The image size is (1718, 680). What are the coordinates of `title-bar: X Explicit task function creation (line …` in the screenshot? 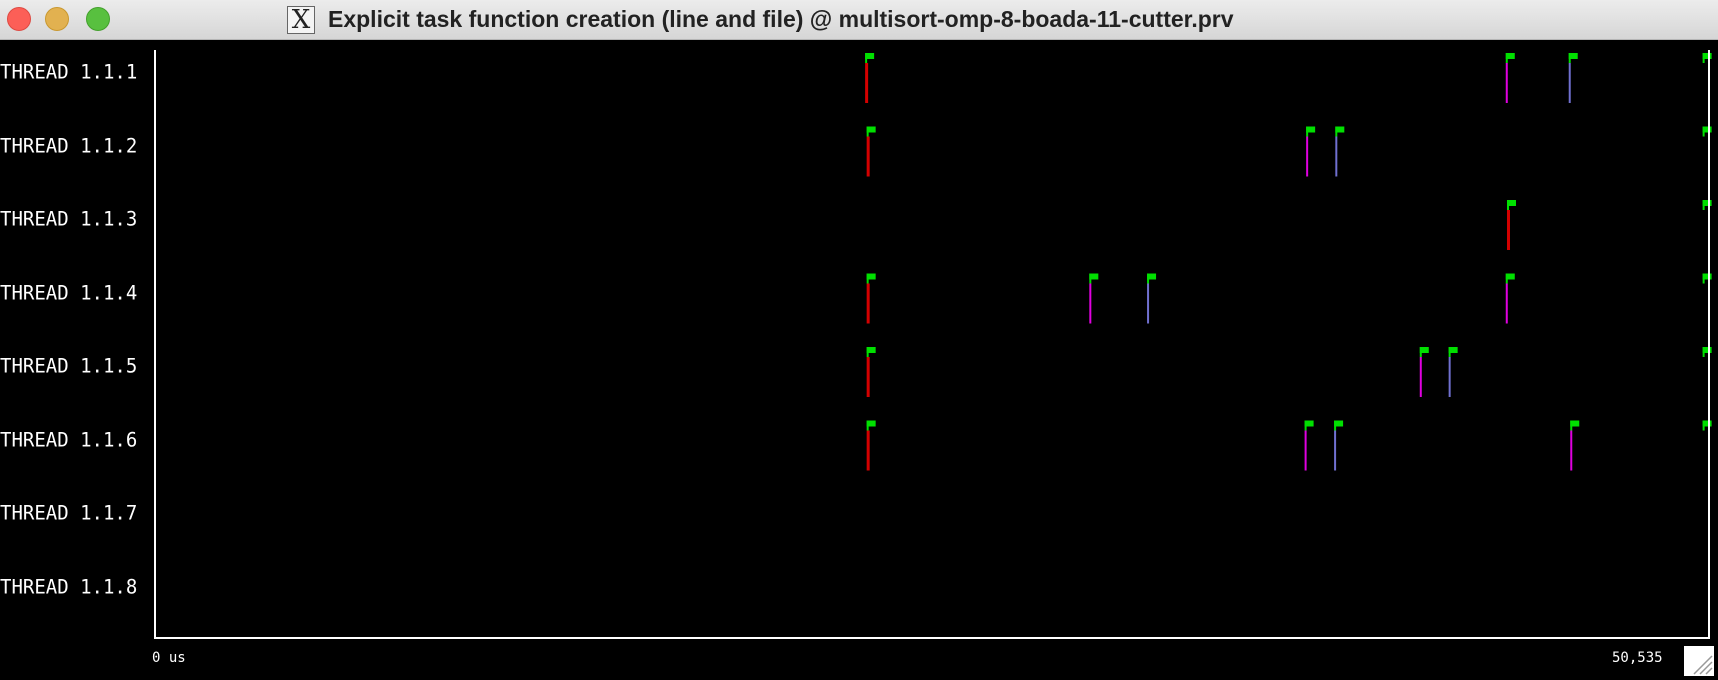 It's located at (859, 20).